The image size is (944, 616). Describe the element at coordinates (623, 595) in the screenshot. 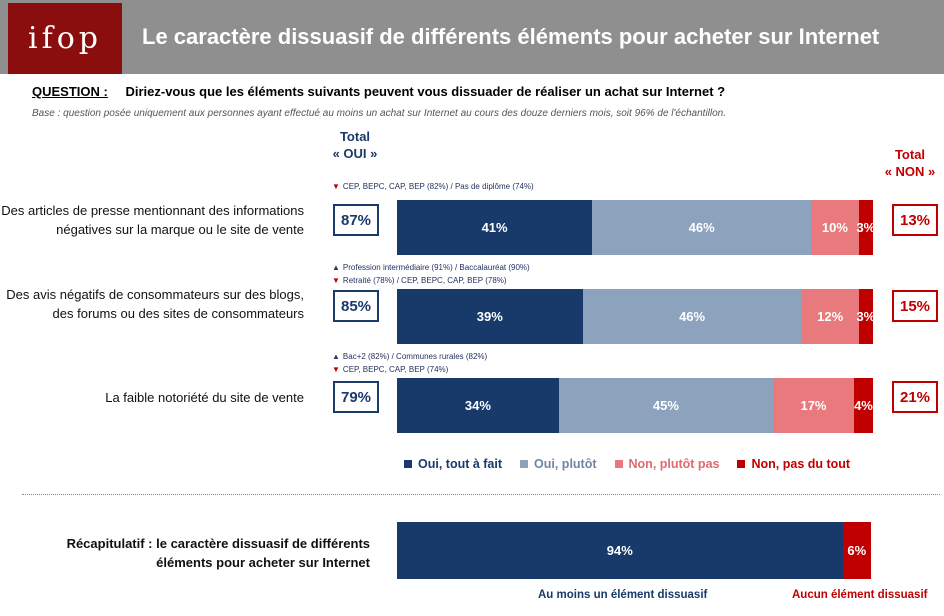

I see `recap-caption-oui: Au moins un élément dissuasif` at that location.